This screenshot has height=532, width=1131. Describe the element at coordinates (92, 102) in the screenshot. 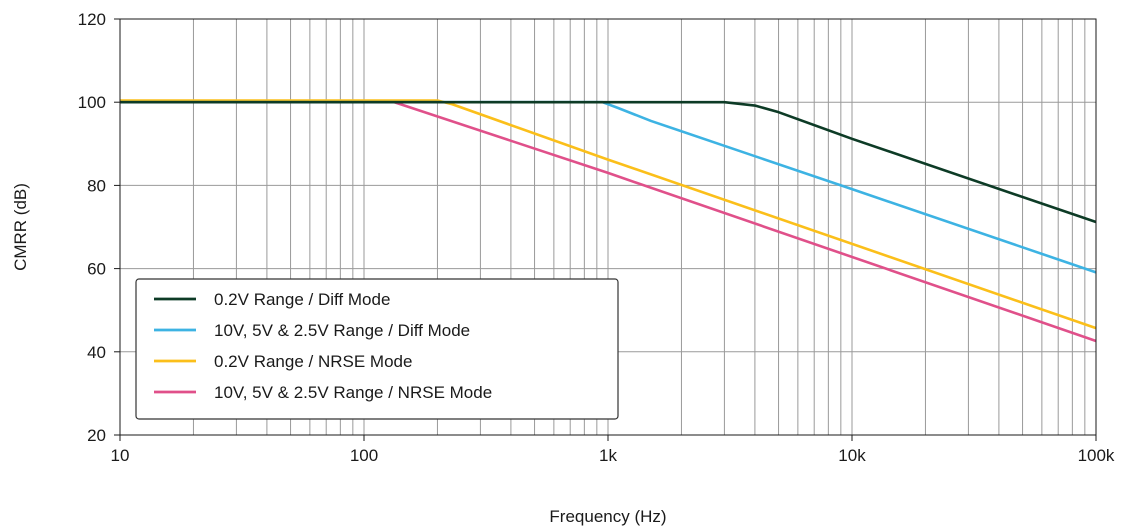

I see `y-tick-label: 100` at that location.